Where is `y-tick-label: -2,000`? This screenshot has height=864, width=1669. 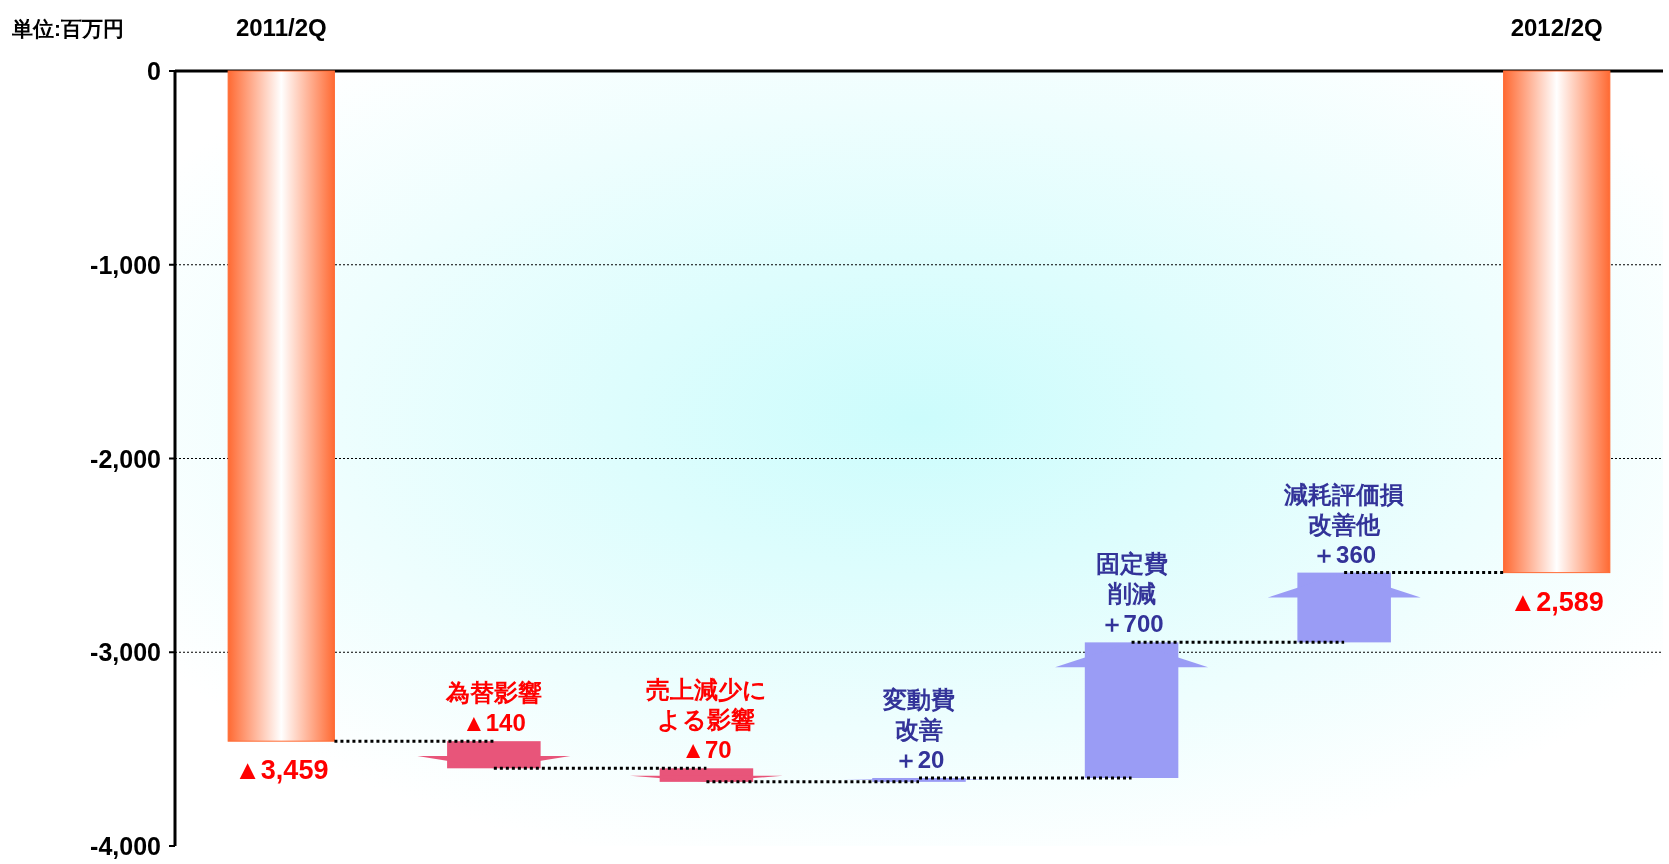 y-tick-label: -2,000 is located at coordinates (125, 458).